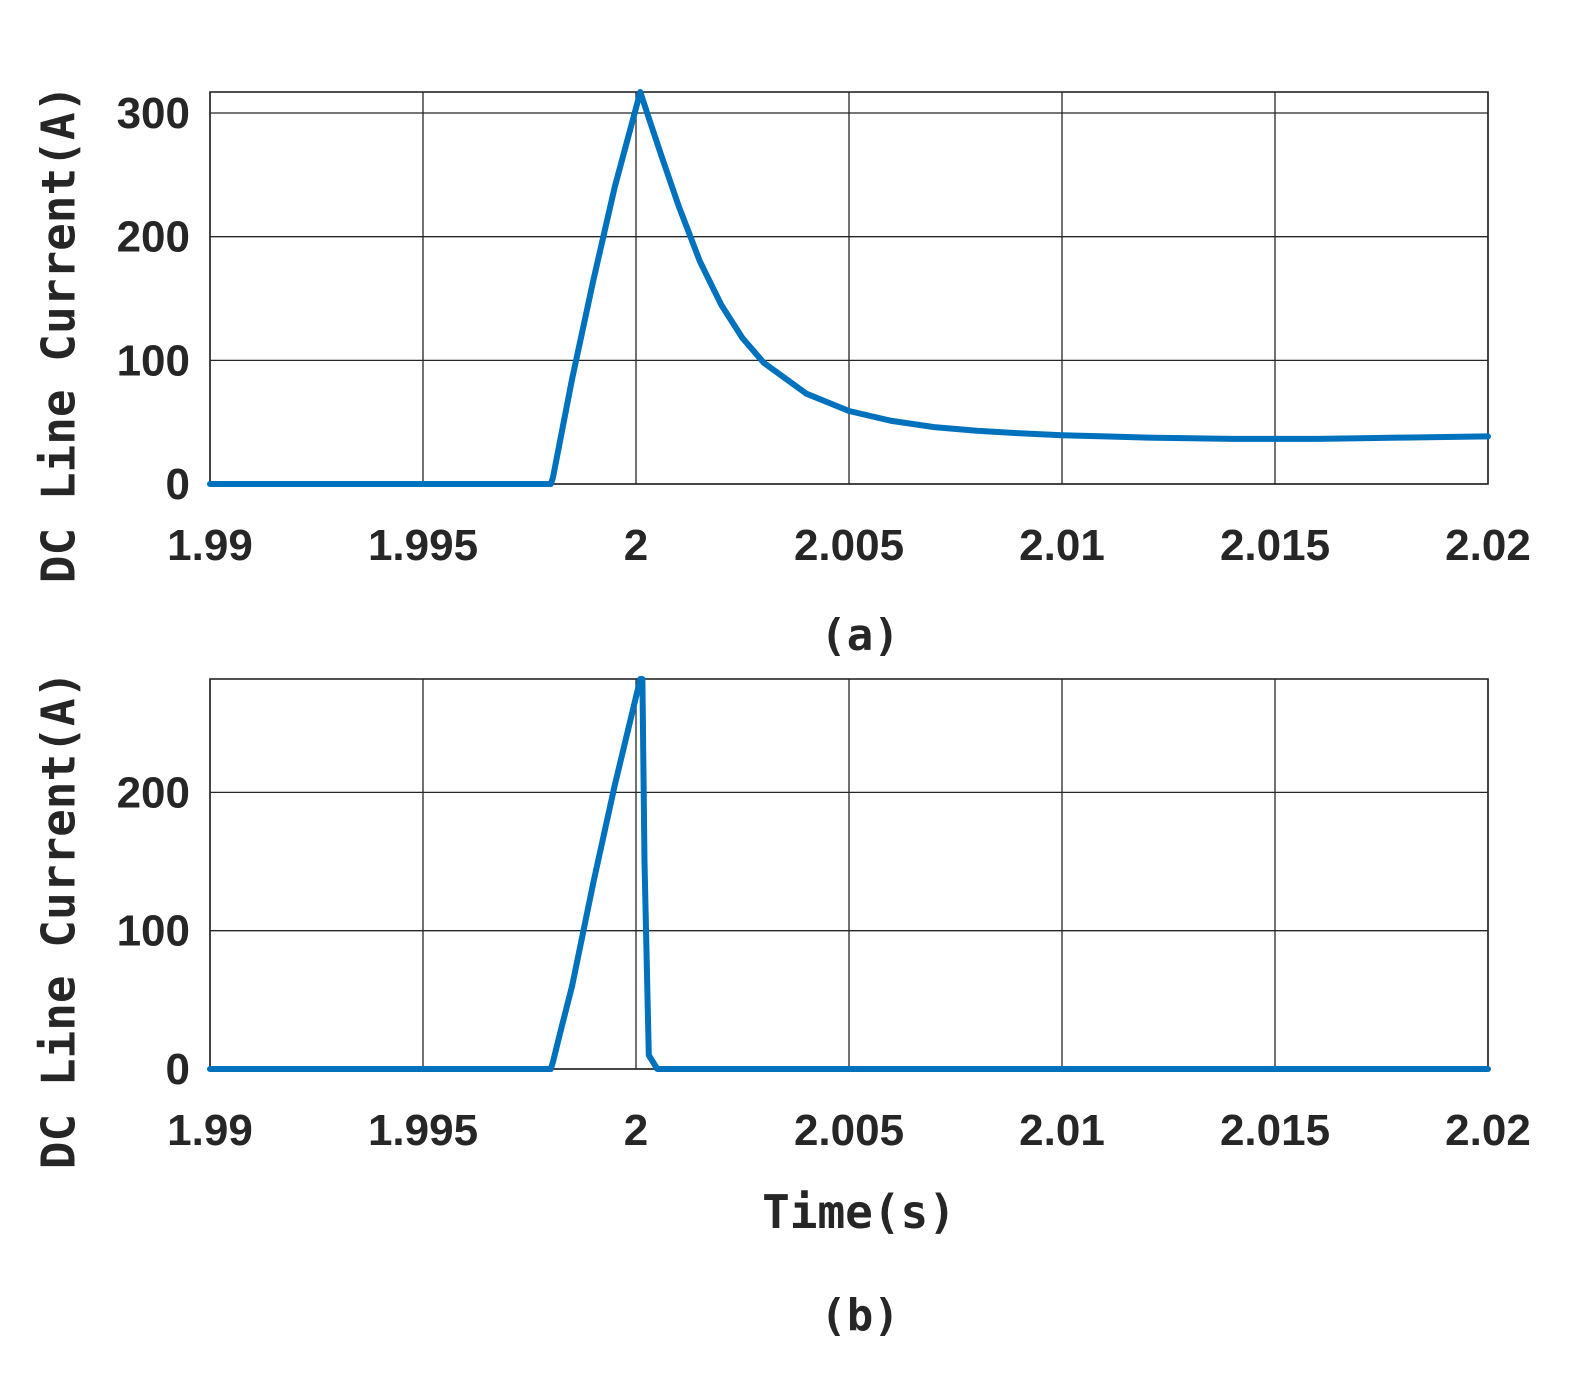  Describe the element at coordinates (859, 635) in the screenshot. I see `panel-caption: (a)` at that location.